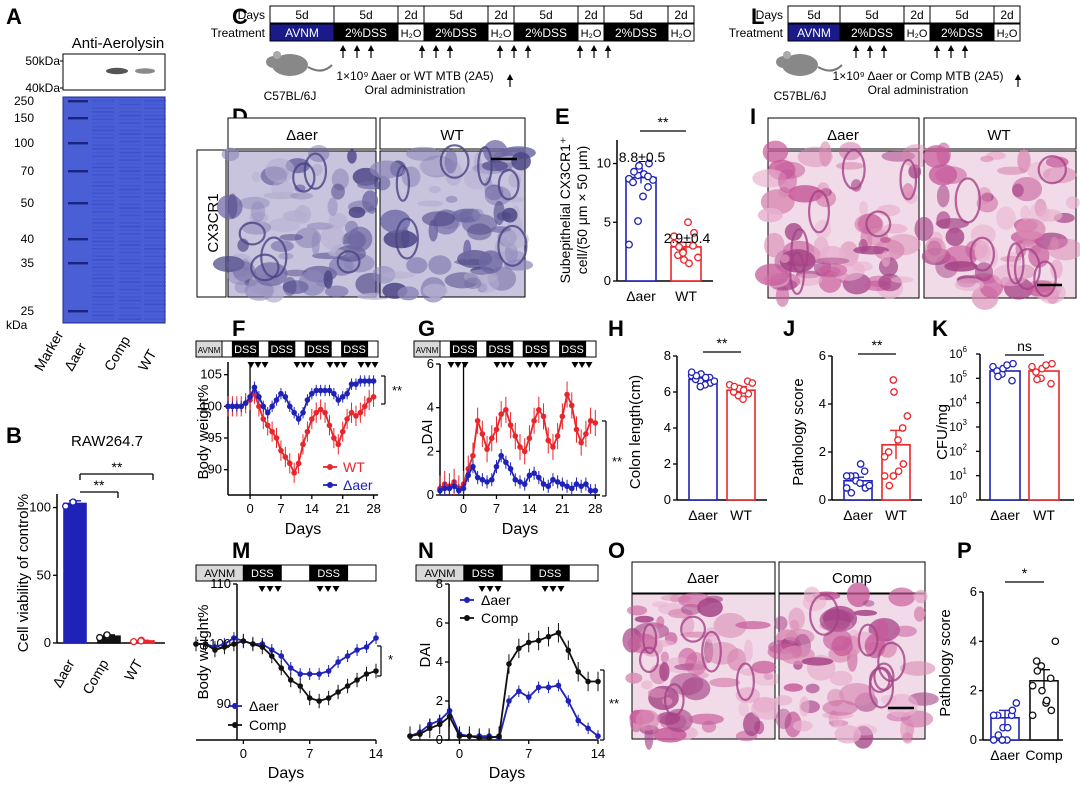 The image size is (1080, 791). What do you see at coordinates (591, 34) in the screenshot?
I see `treatment-name: H₂O` at bounding box center [591, 34].